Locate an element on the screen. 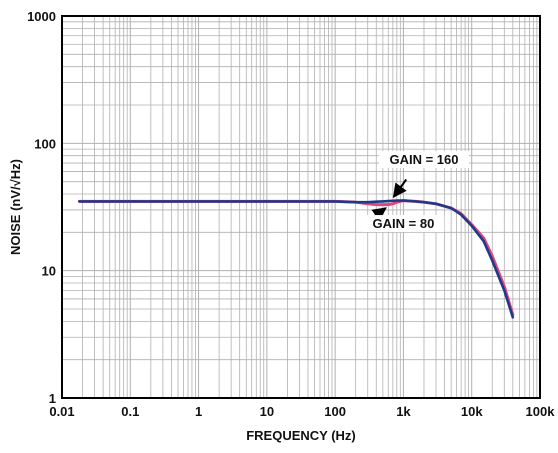  y-tick-label: 1 is located at coordinates (52, 398).